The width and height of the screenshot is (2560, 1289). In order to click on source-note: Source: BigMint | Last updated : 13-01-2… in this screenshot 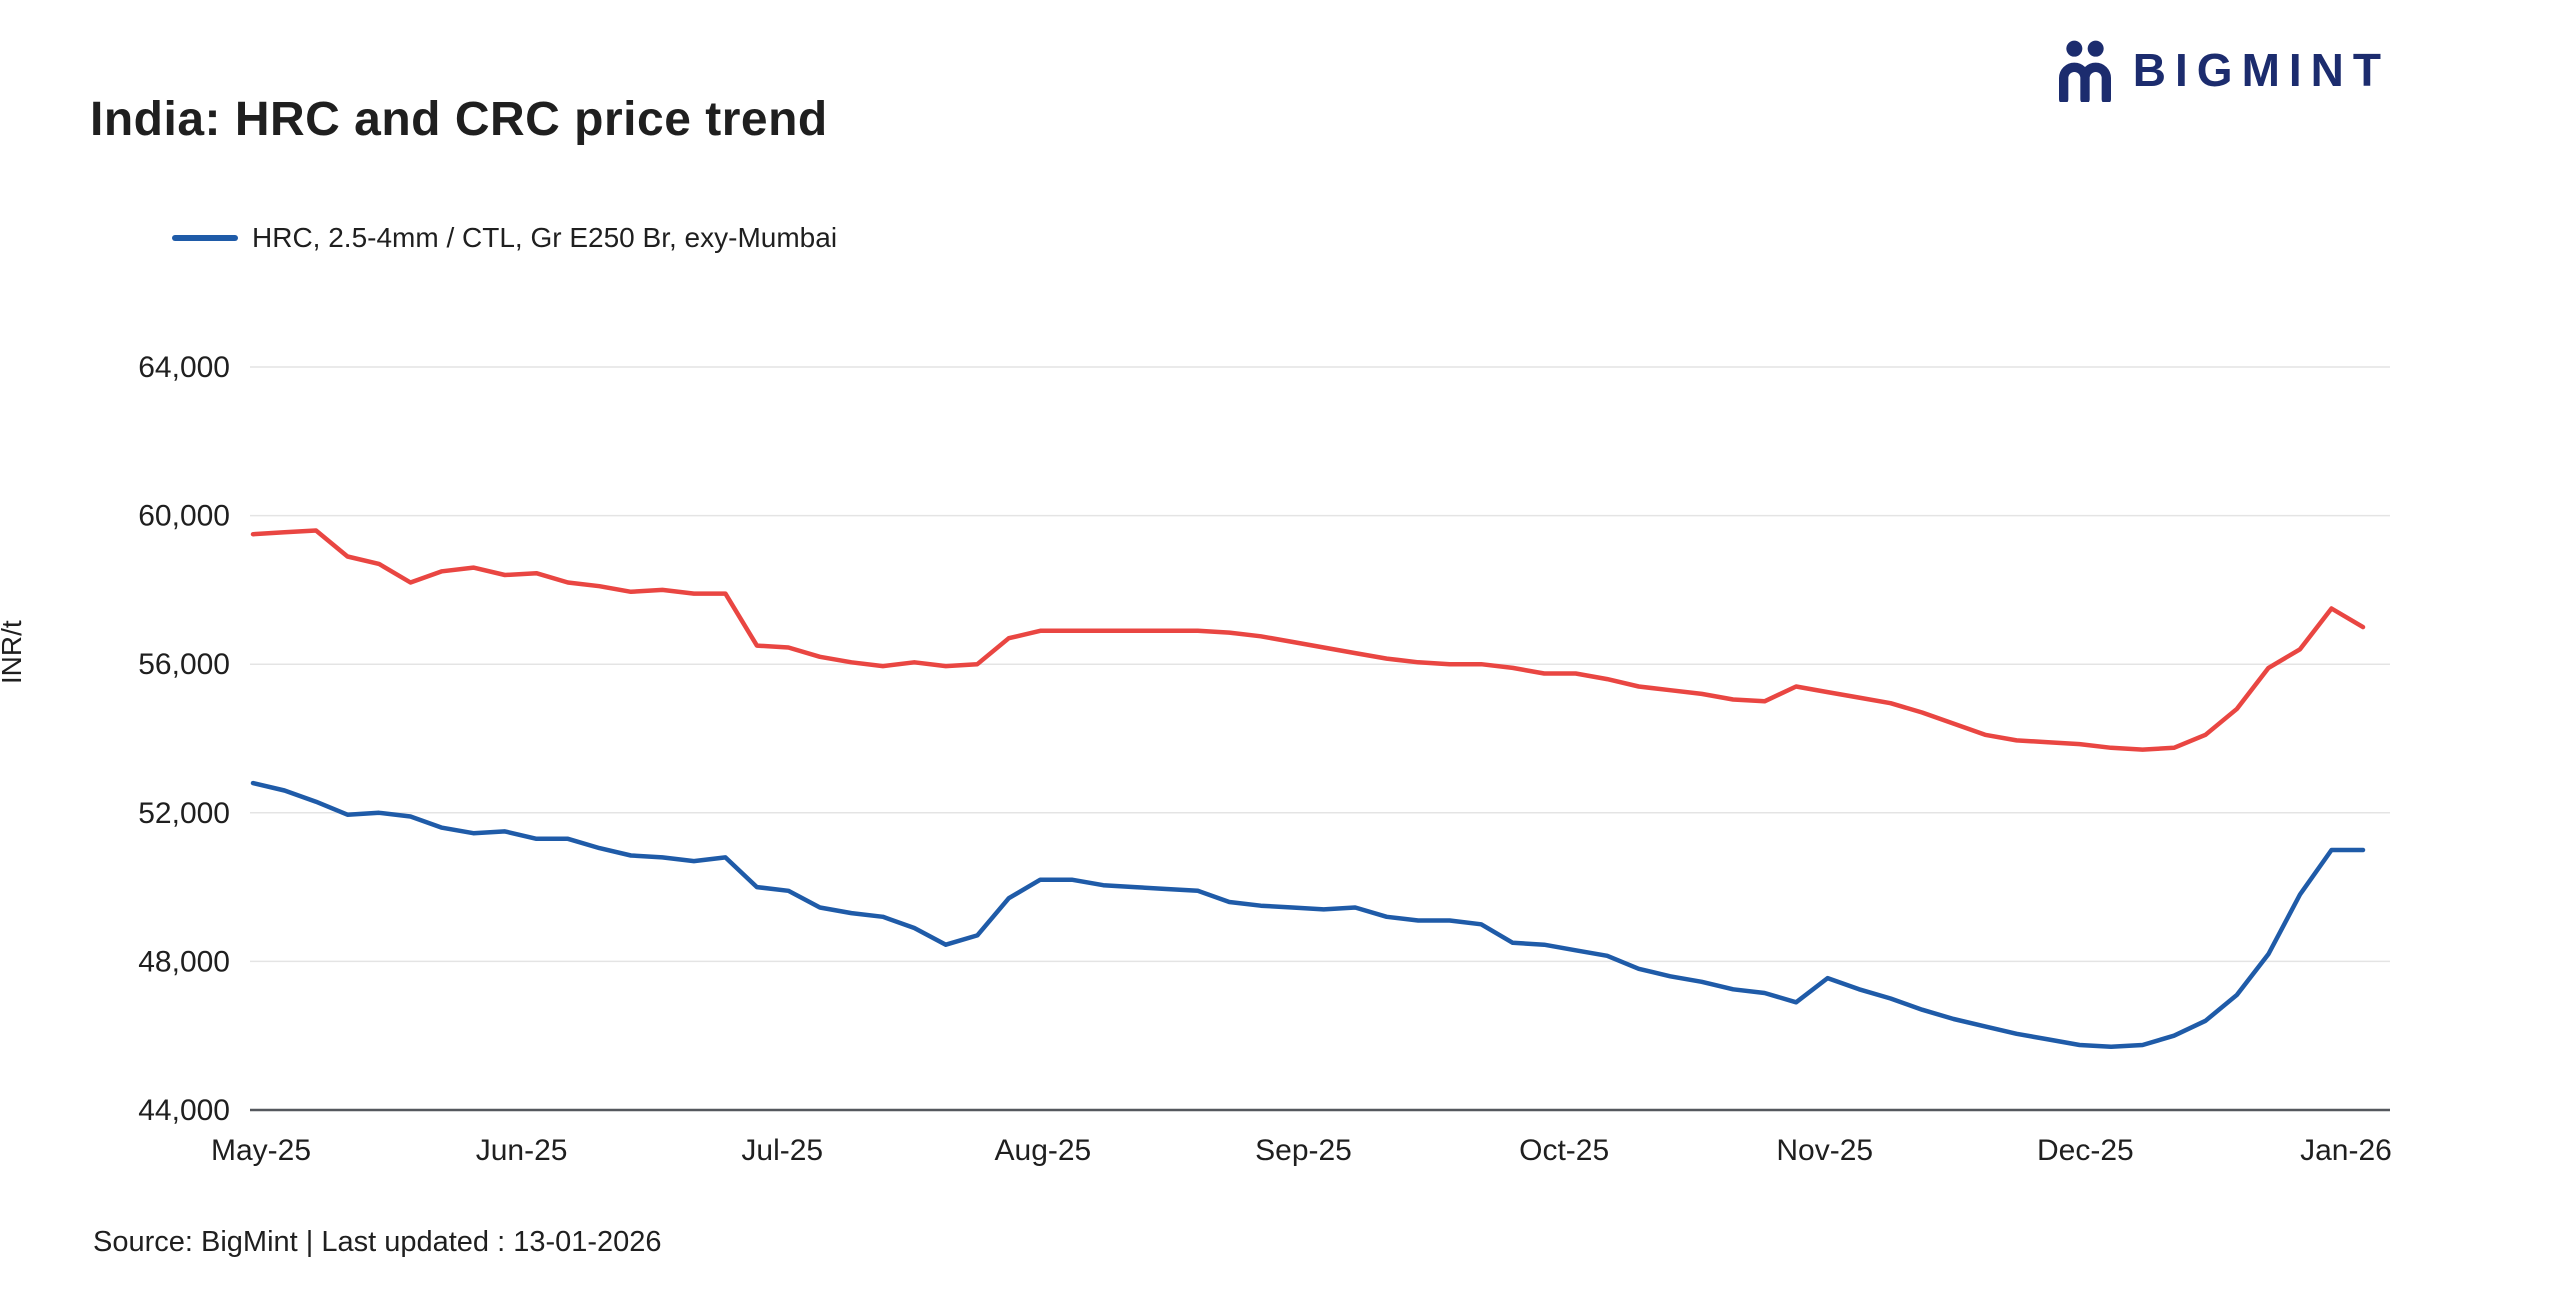, I will do `click(377, 1242)`.